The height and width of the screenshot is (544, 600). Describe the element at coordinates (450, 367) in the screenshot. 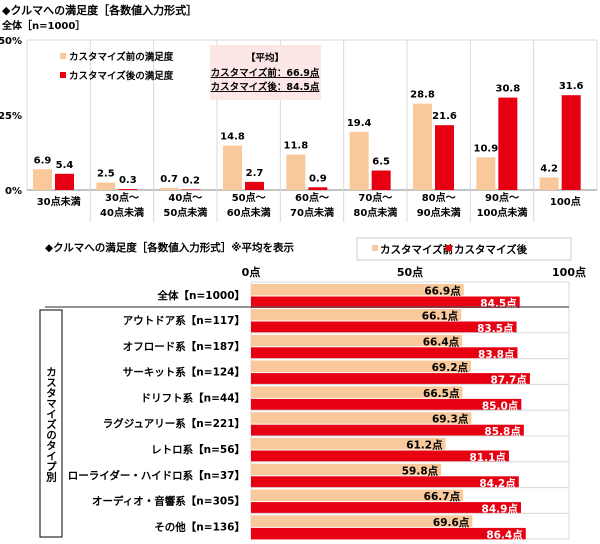

I see `data-label: 69.2点` at that location.